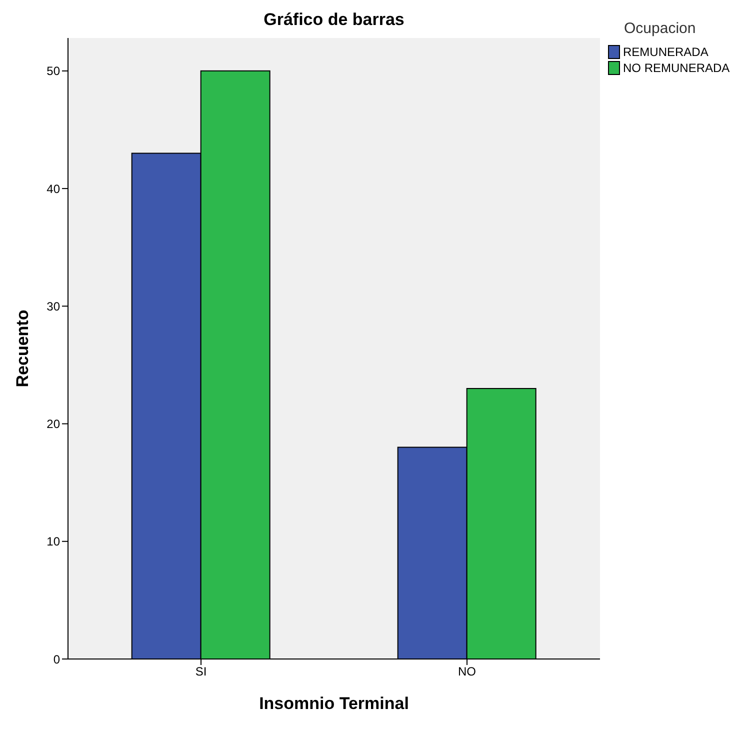 The width and height of the screenshot is (733, 729). What do you see at coordinates (467, 671) in the screenshot?
I see `x-tick-label: NO` at bounding box center [467, 671].